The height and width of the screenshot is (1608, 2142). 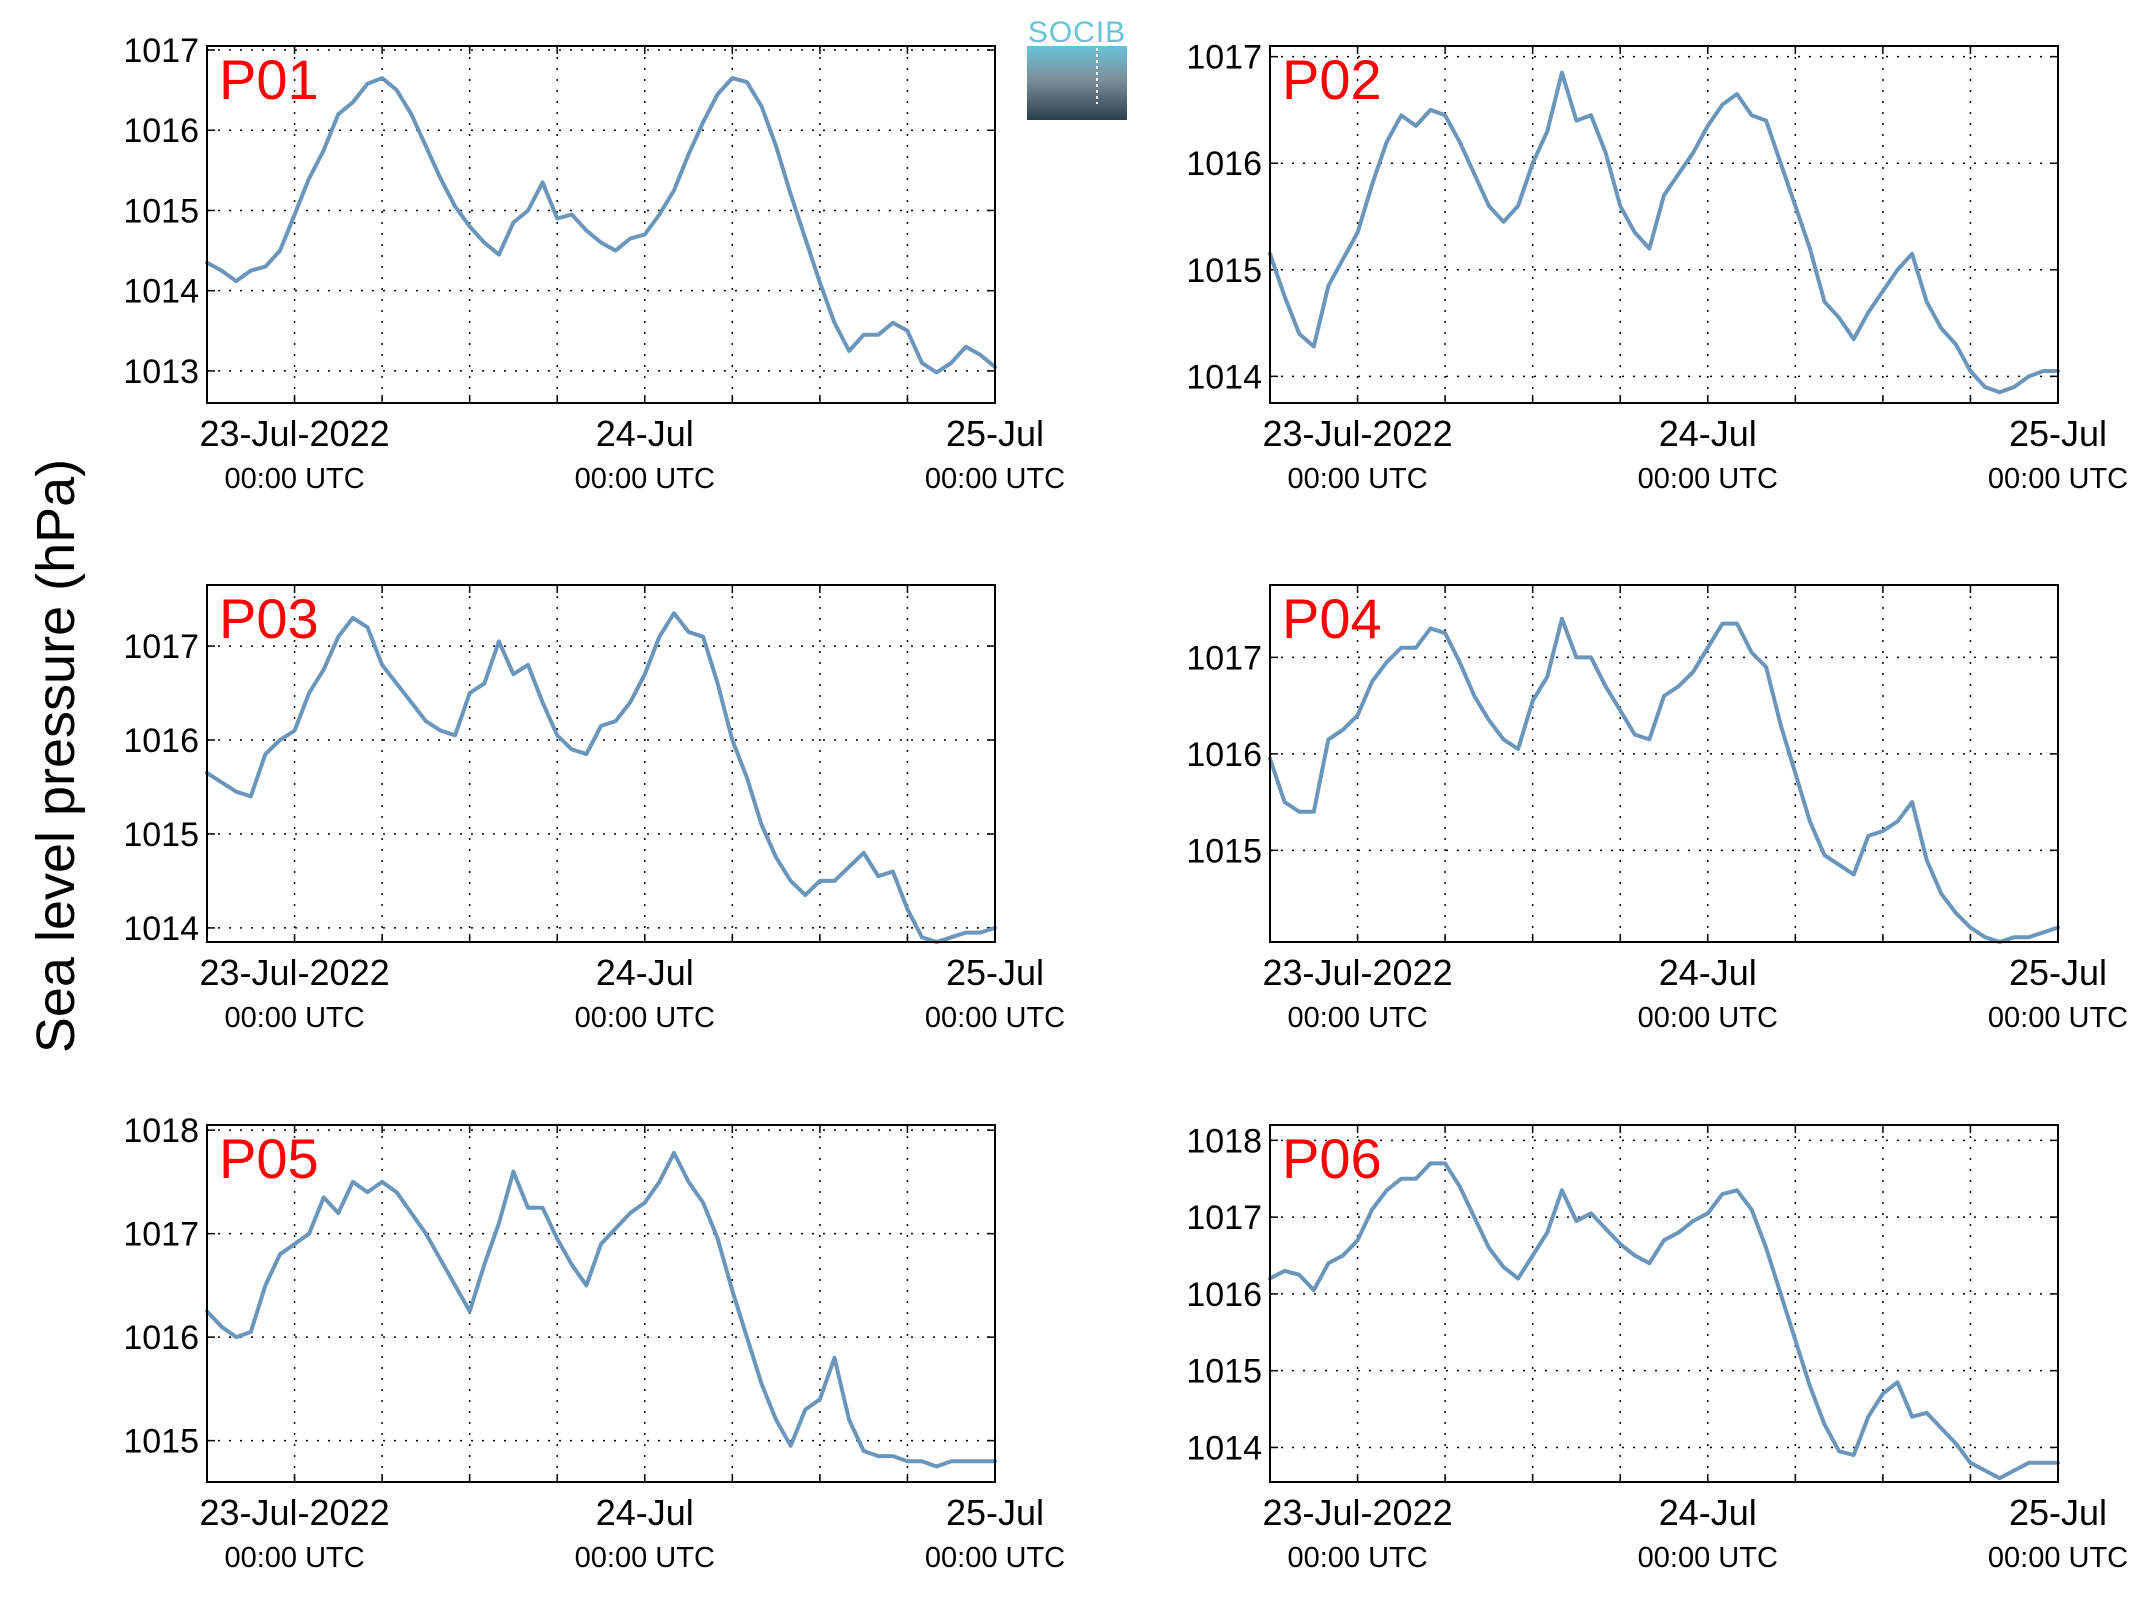 I want to click on panel-label: P06, so click(x=1332, y=1158).